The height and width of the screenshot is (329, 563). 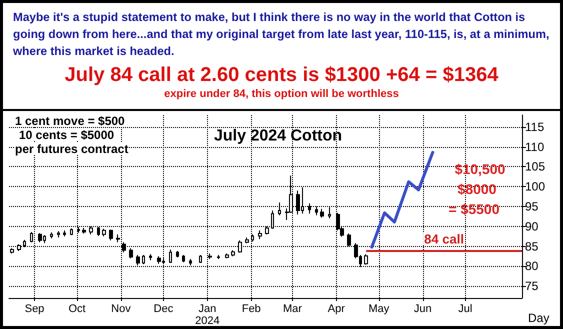 I want to click on x-tick-label: Nov, so click(x=121, y=309).